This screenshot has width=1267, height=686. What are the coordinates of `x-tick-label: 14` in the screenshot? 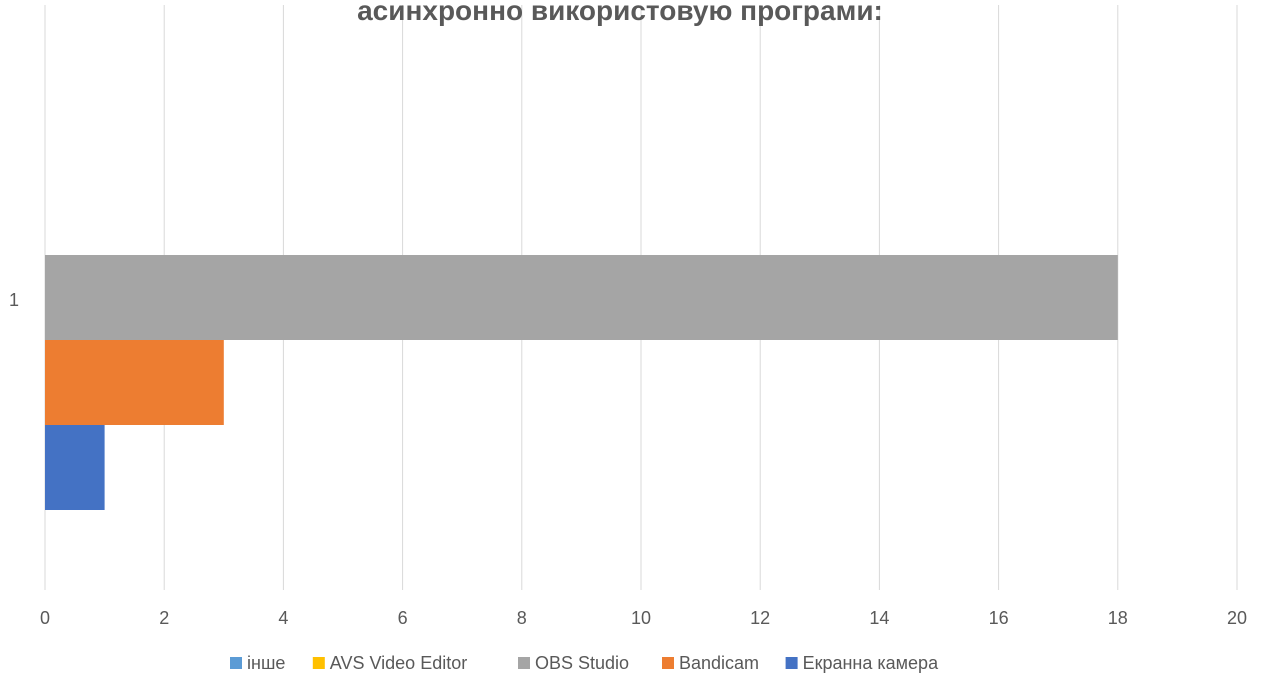 It's located at (879, 618).